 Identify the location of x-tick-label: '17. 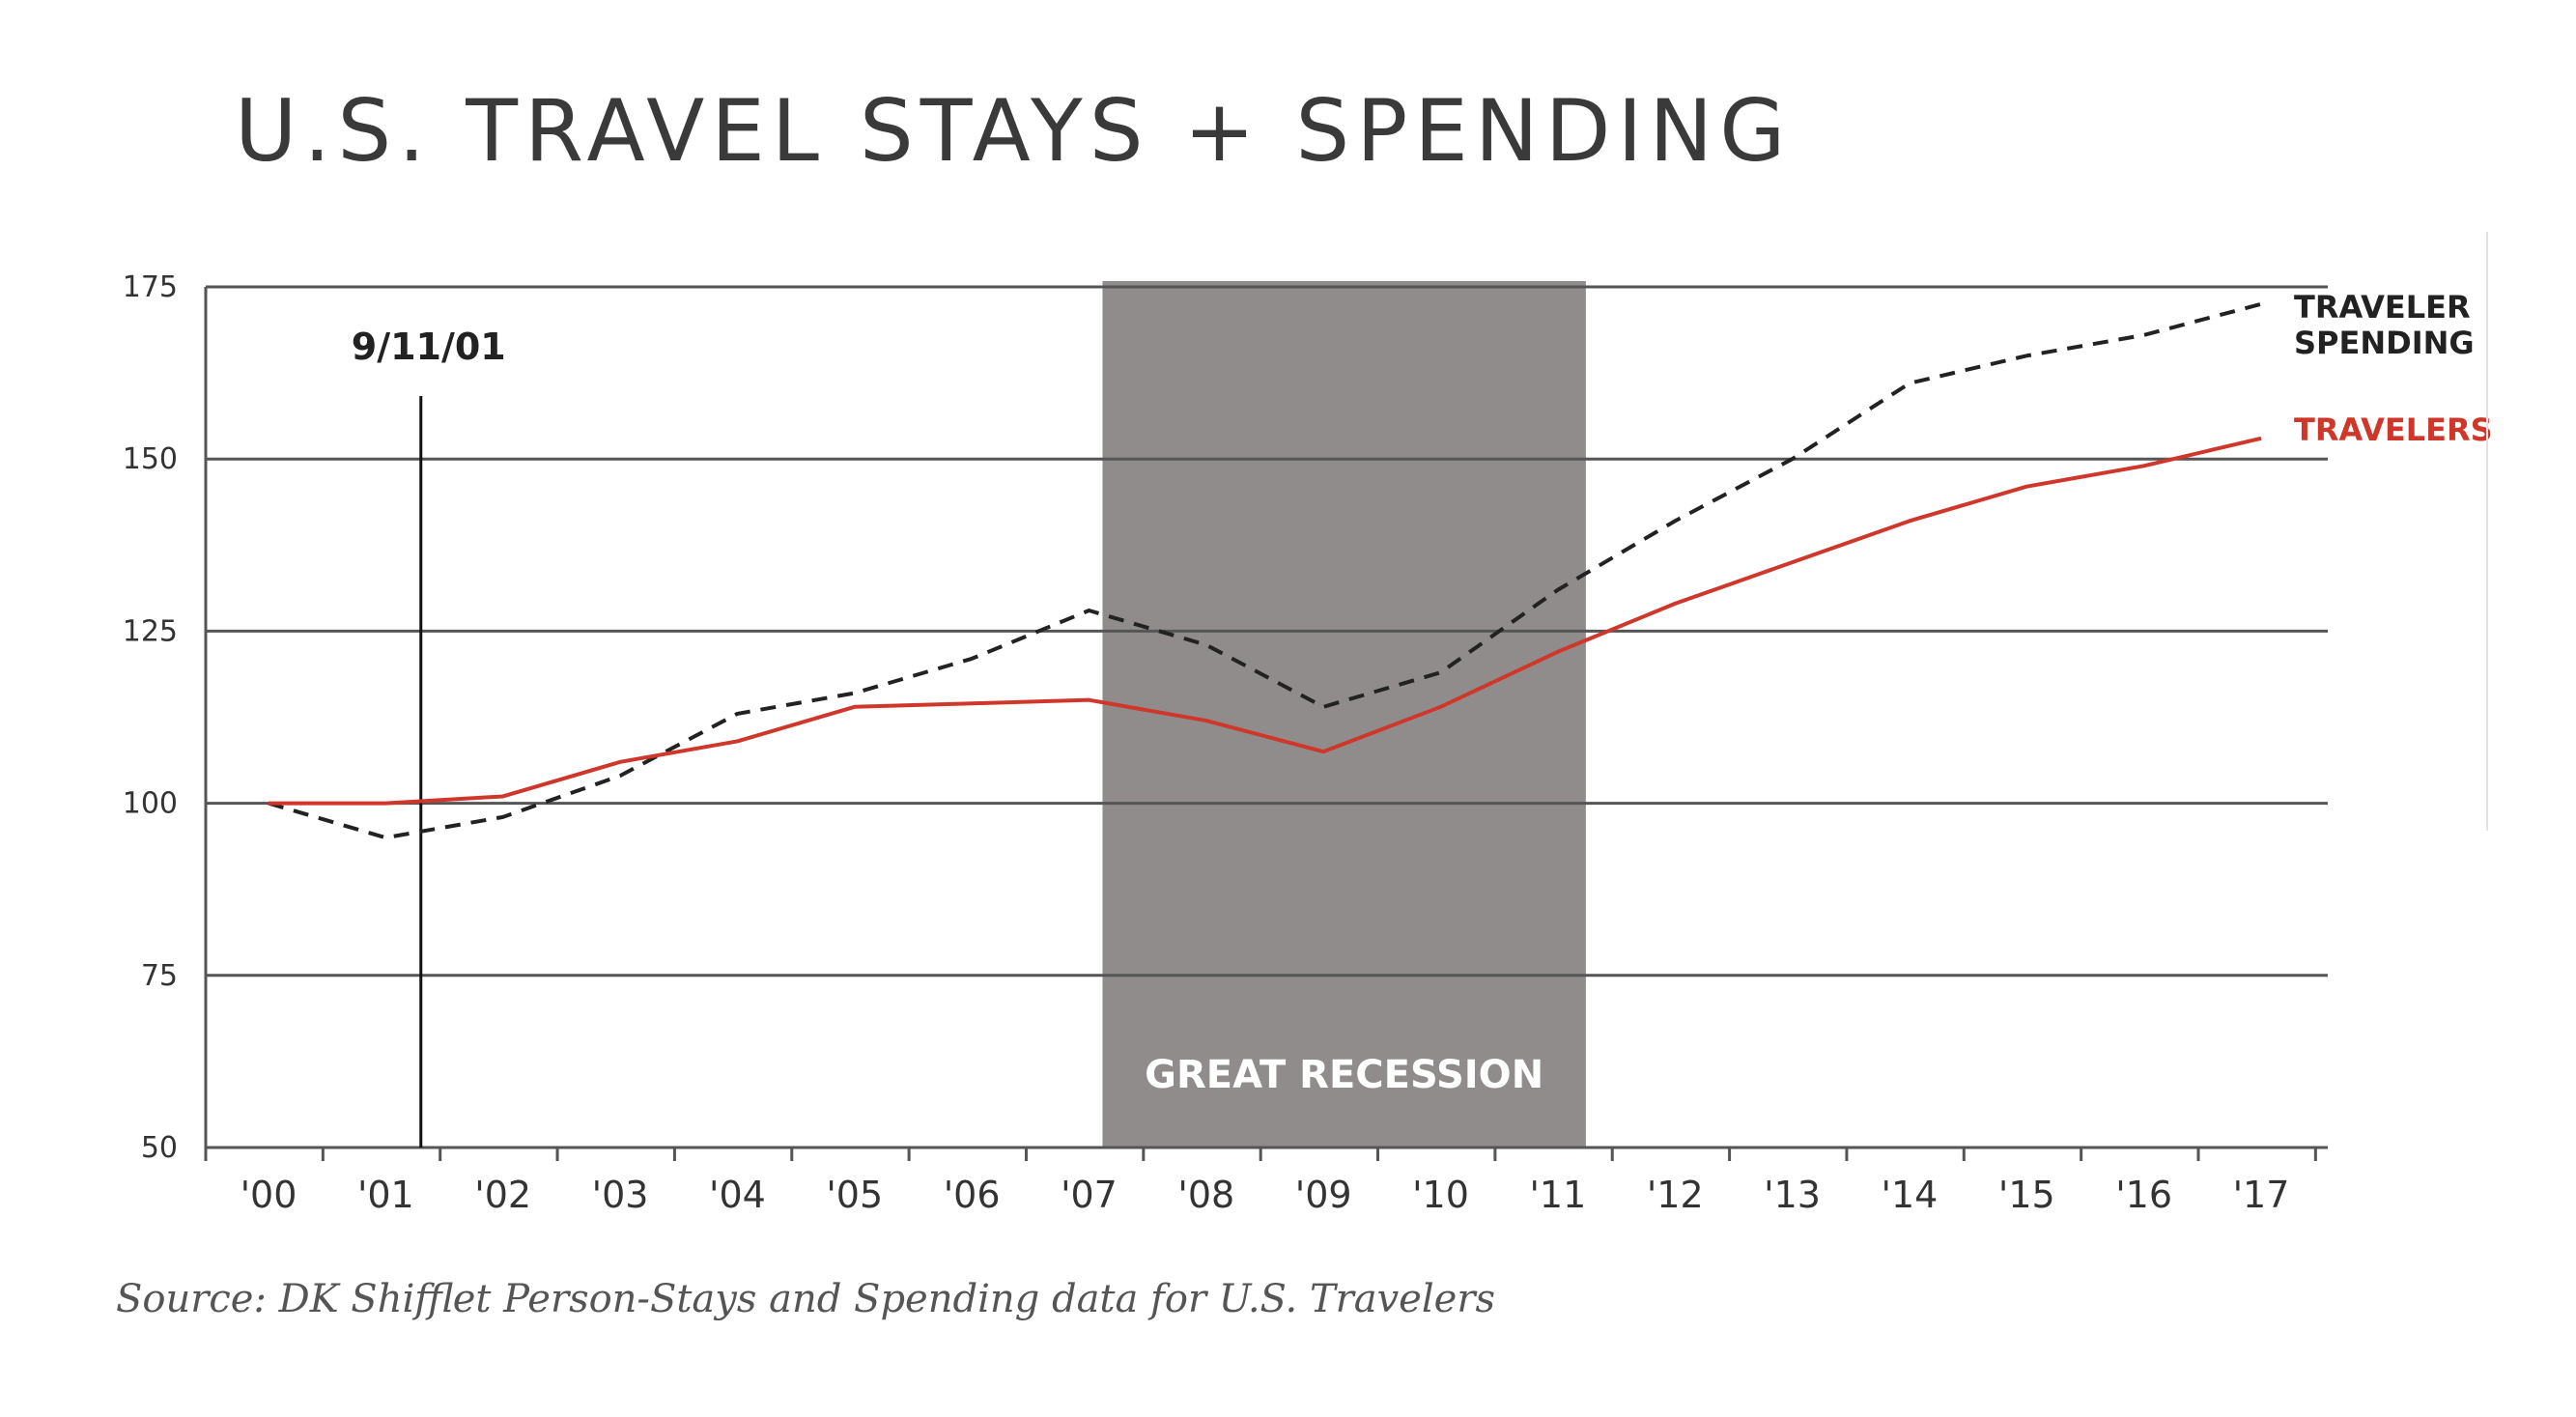
(2261, 1195).